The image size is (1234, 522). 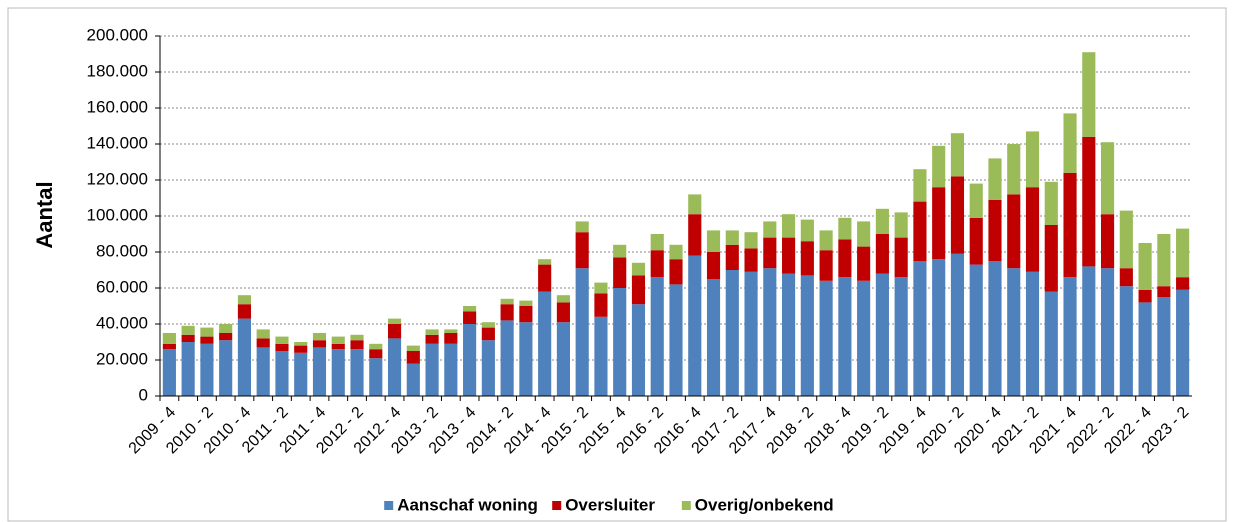 What do you see at coordinates (686, 505) in the screenshot?
I see `legend-swatch` at bounding box center [686, 505].